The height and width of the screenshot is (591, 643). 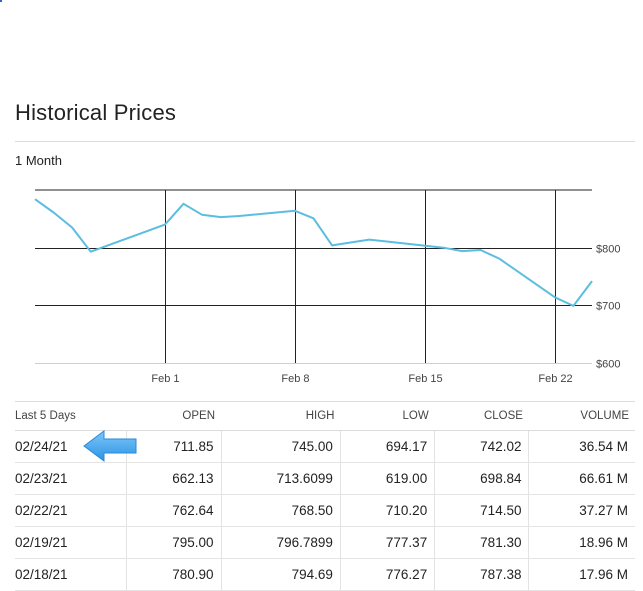 I want to click on value-cell: 711.85, so click(x=174, y=446).